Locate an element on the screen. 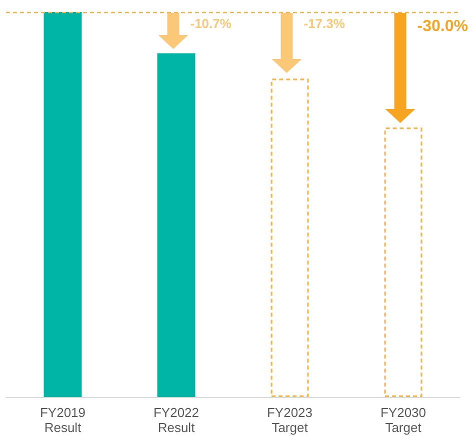  x-tick-label: FY2019 Result is located at coordinates (63, 420).